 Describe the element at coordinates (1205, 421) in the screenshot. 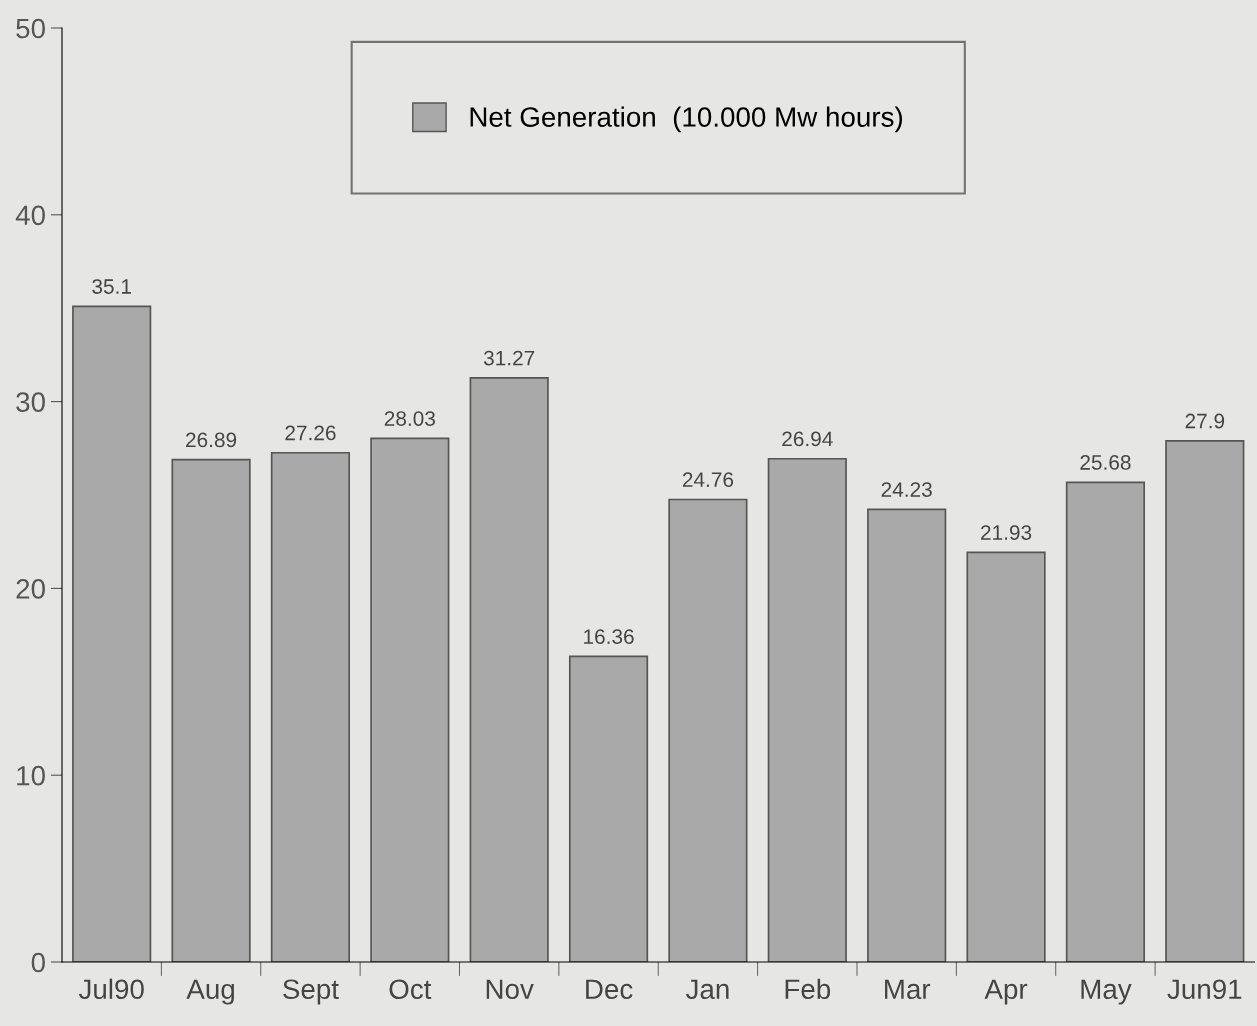

I see `data-label: 27.9` at that location.